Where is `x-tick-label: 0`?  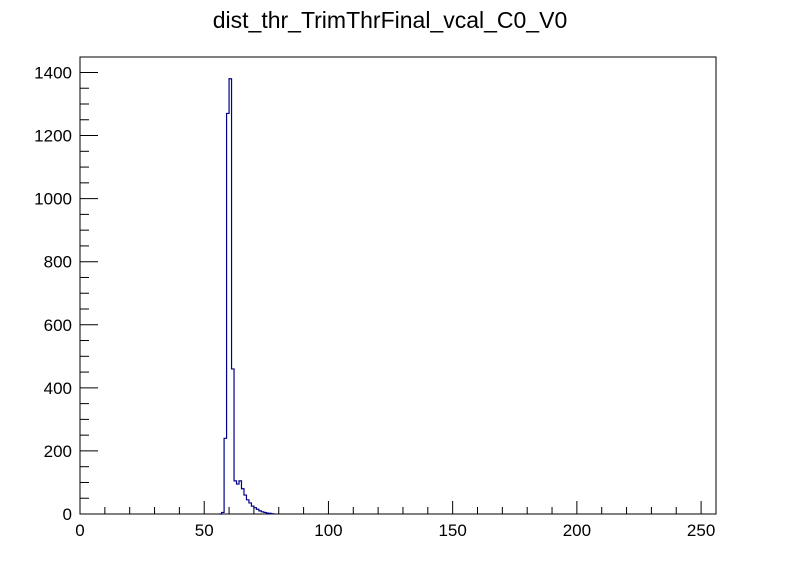
x-tick-label: 0 is located at coordinates (79, 530).